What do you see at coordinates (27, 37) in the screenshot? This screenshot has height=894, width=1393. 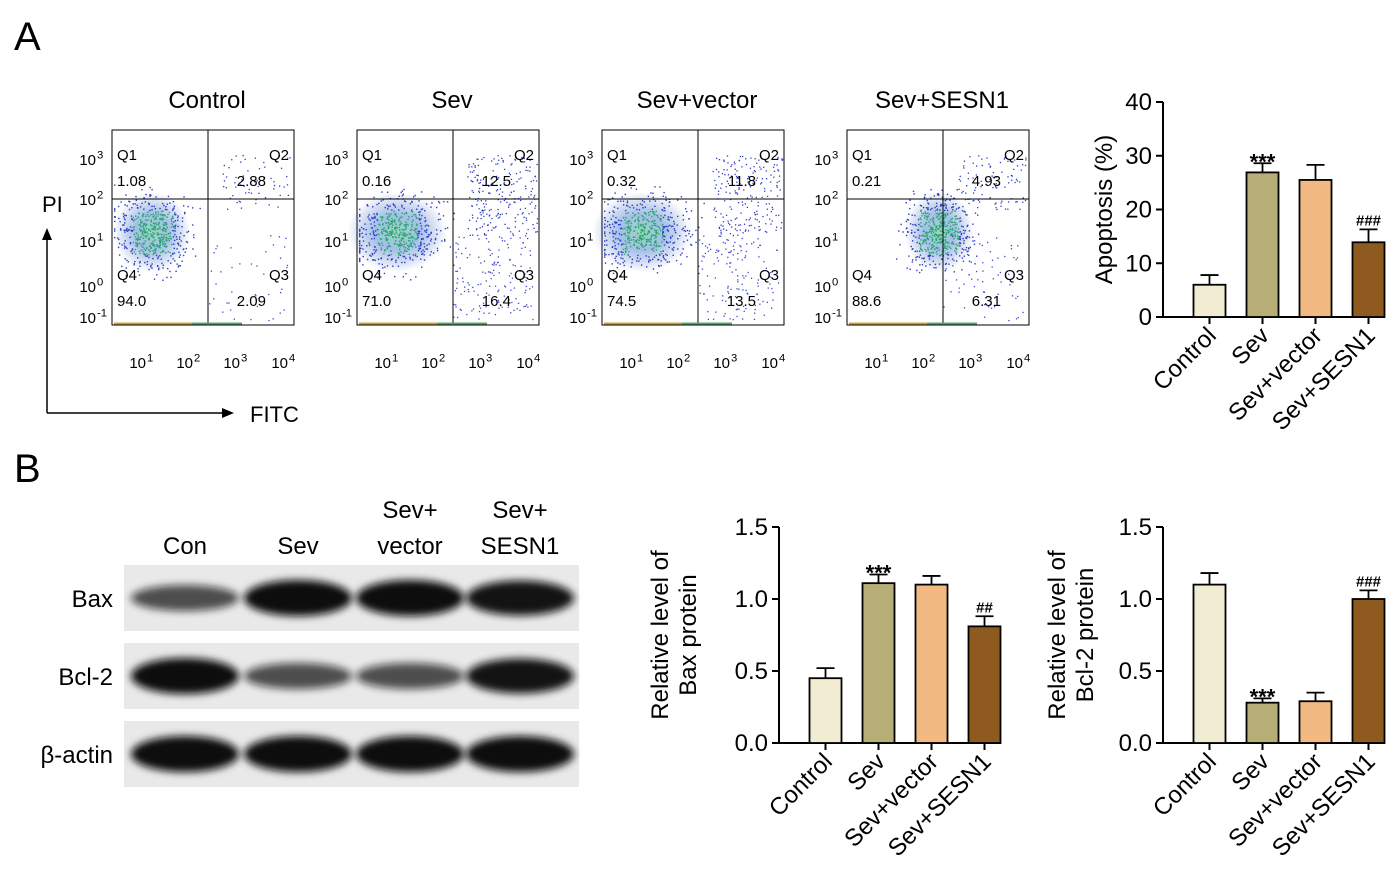 I see `panel-a-label: A` at bounding box center [27, 37].